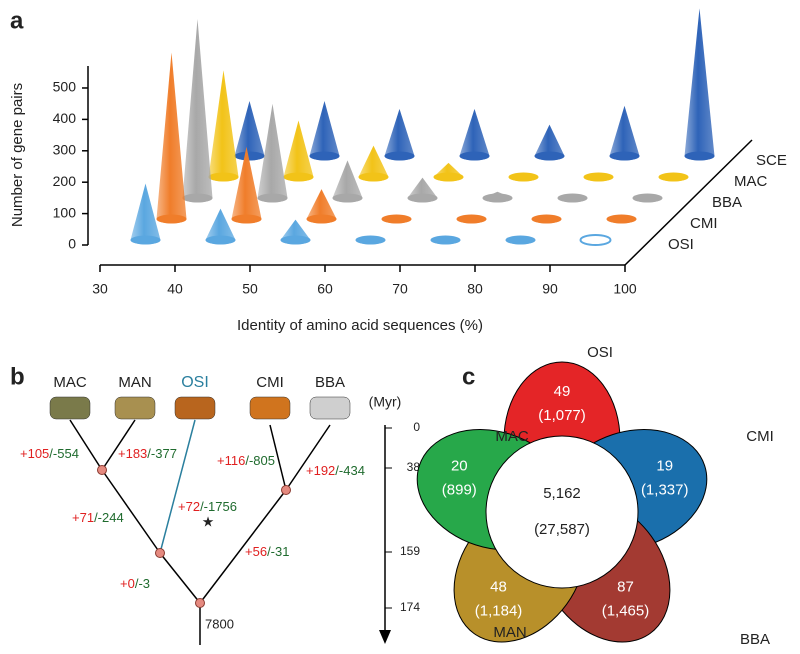 The image size is (800, 654). I want to click on core-count: 5,162, so click(562, 493).